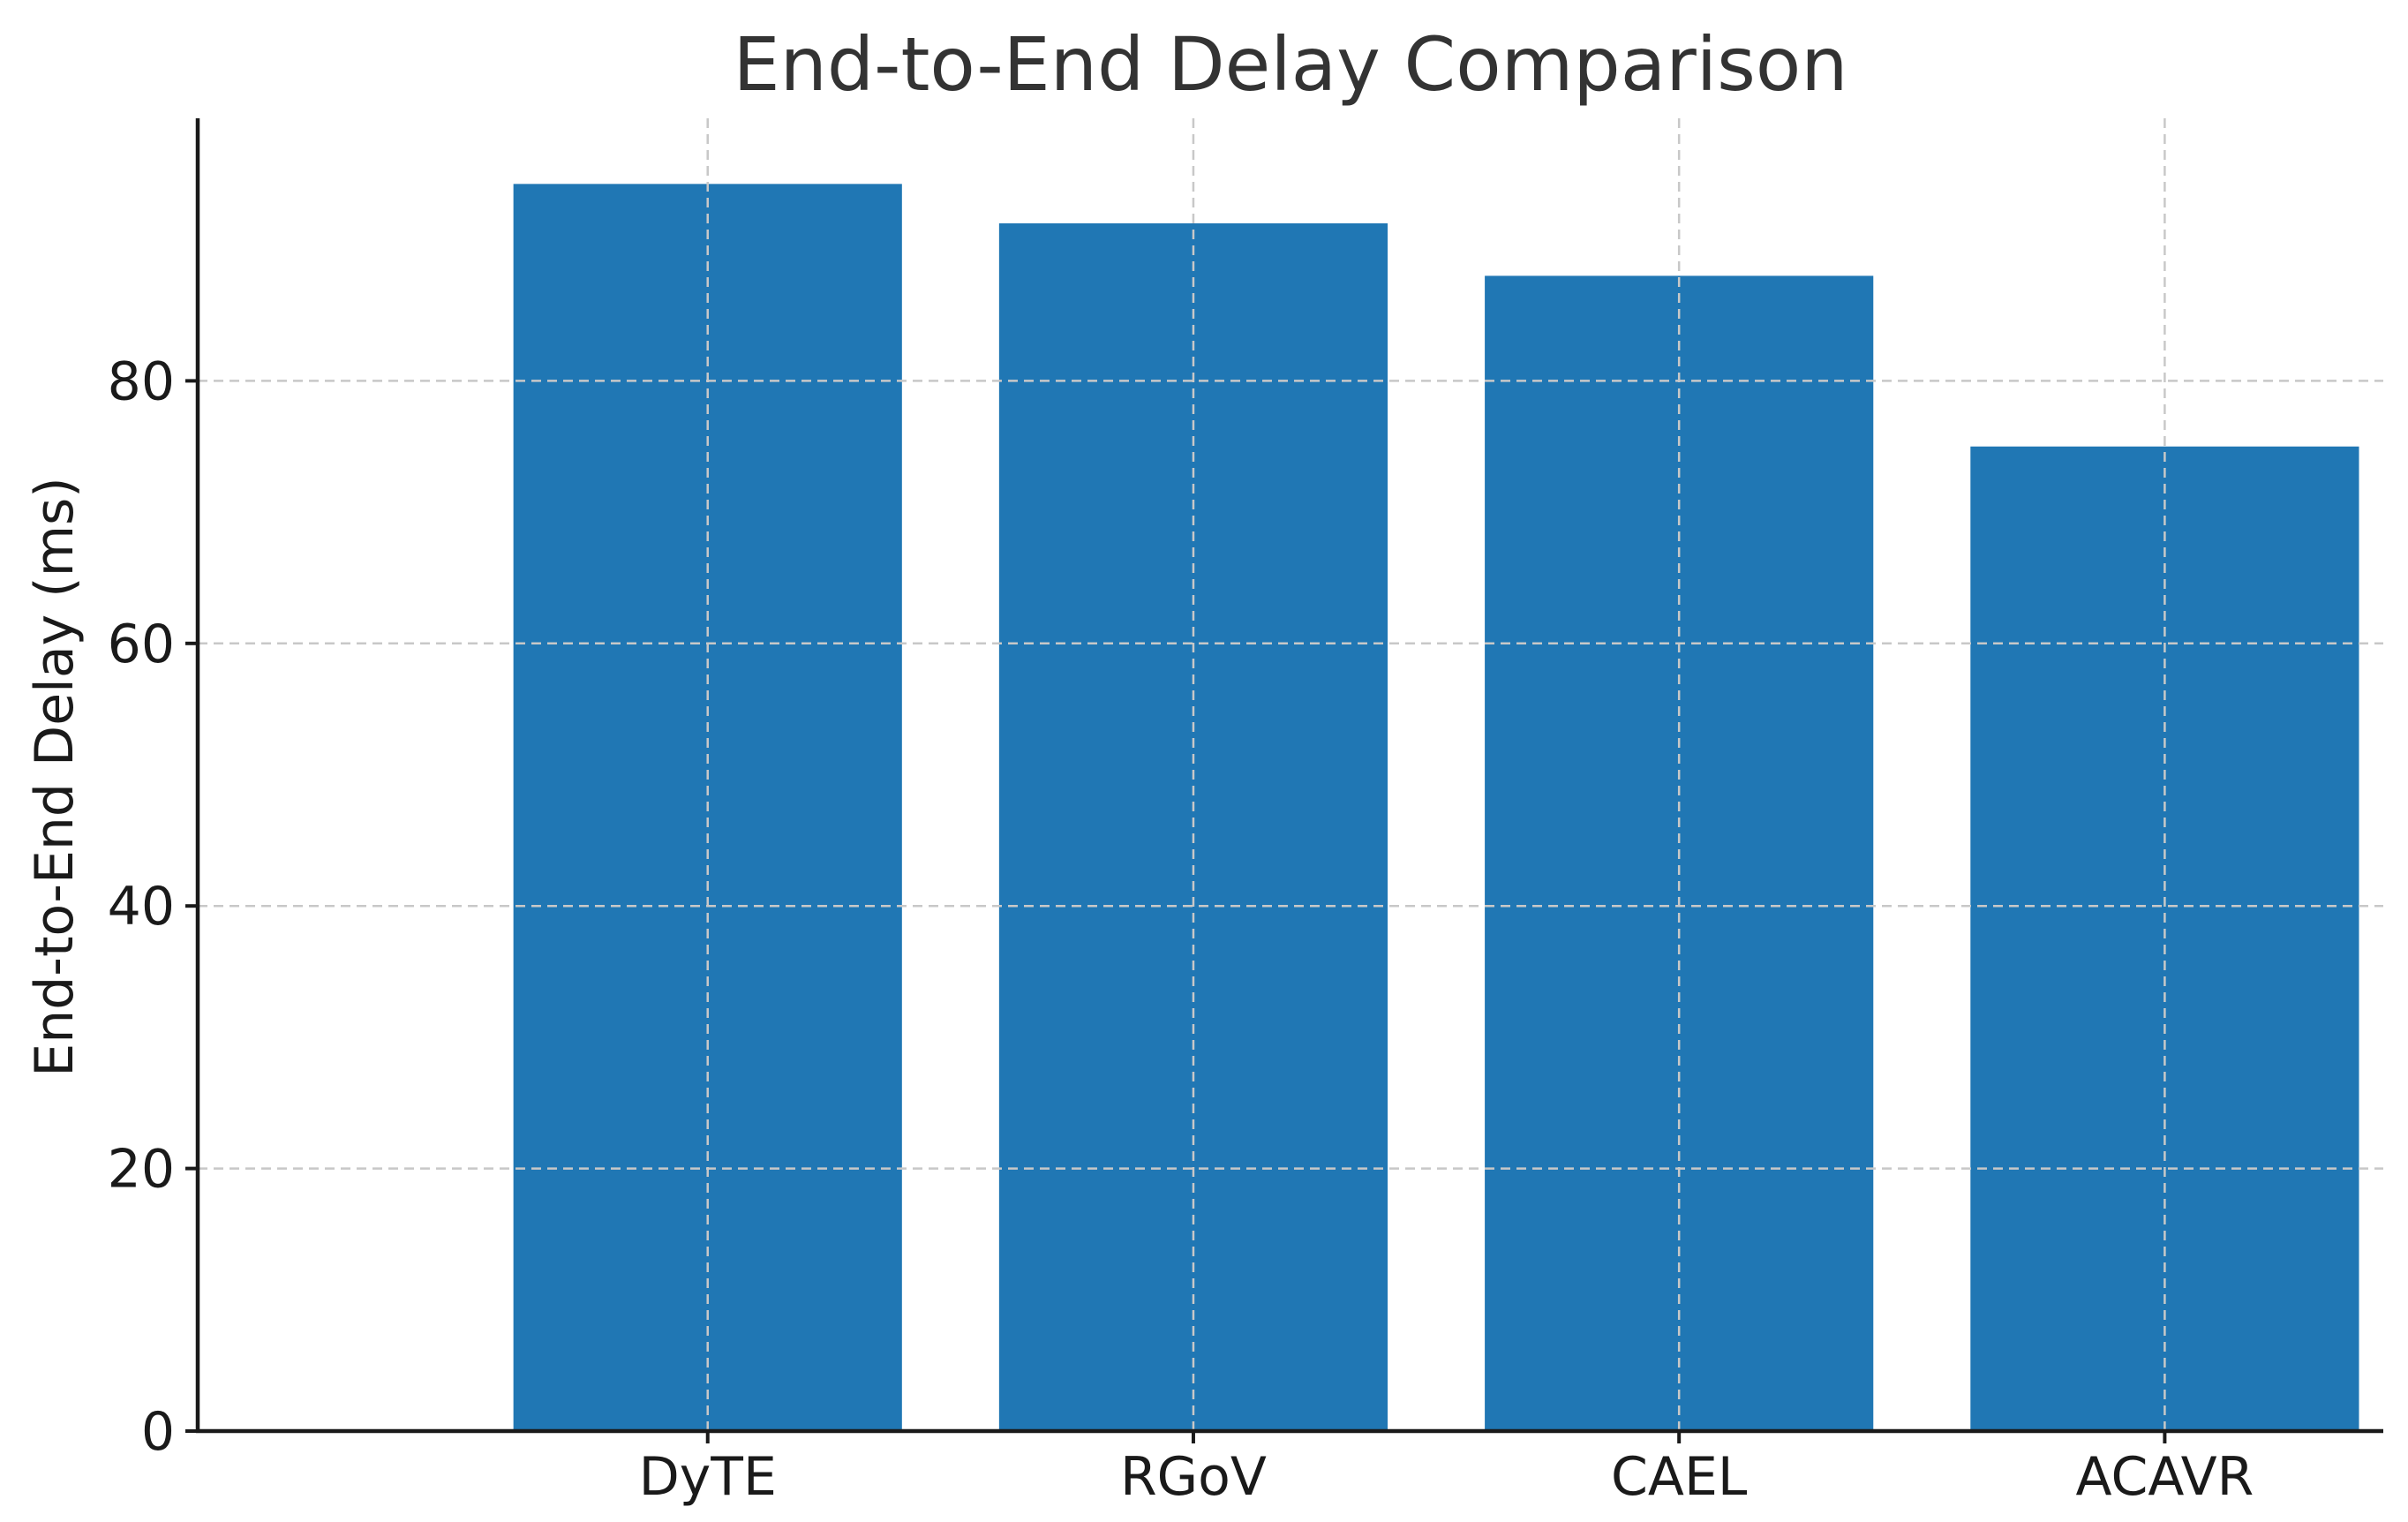 This screenshot has height=1522, width=2408. Describe the element at coordinates (141, 1170) in the screenshot. I see `y-tick-label: 20` at that location.